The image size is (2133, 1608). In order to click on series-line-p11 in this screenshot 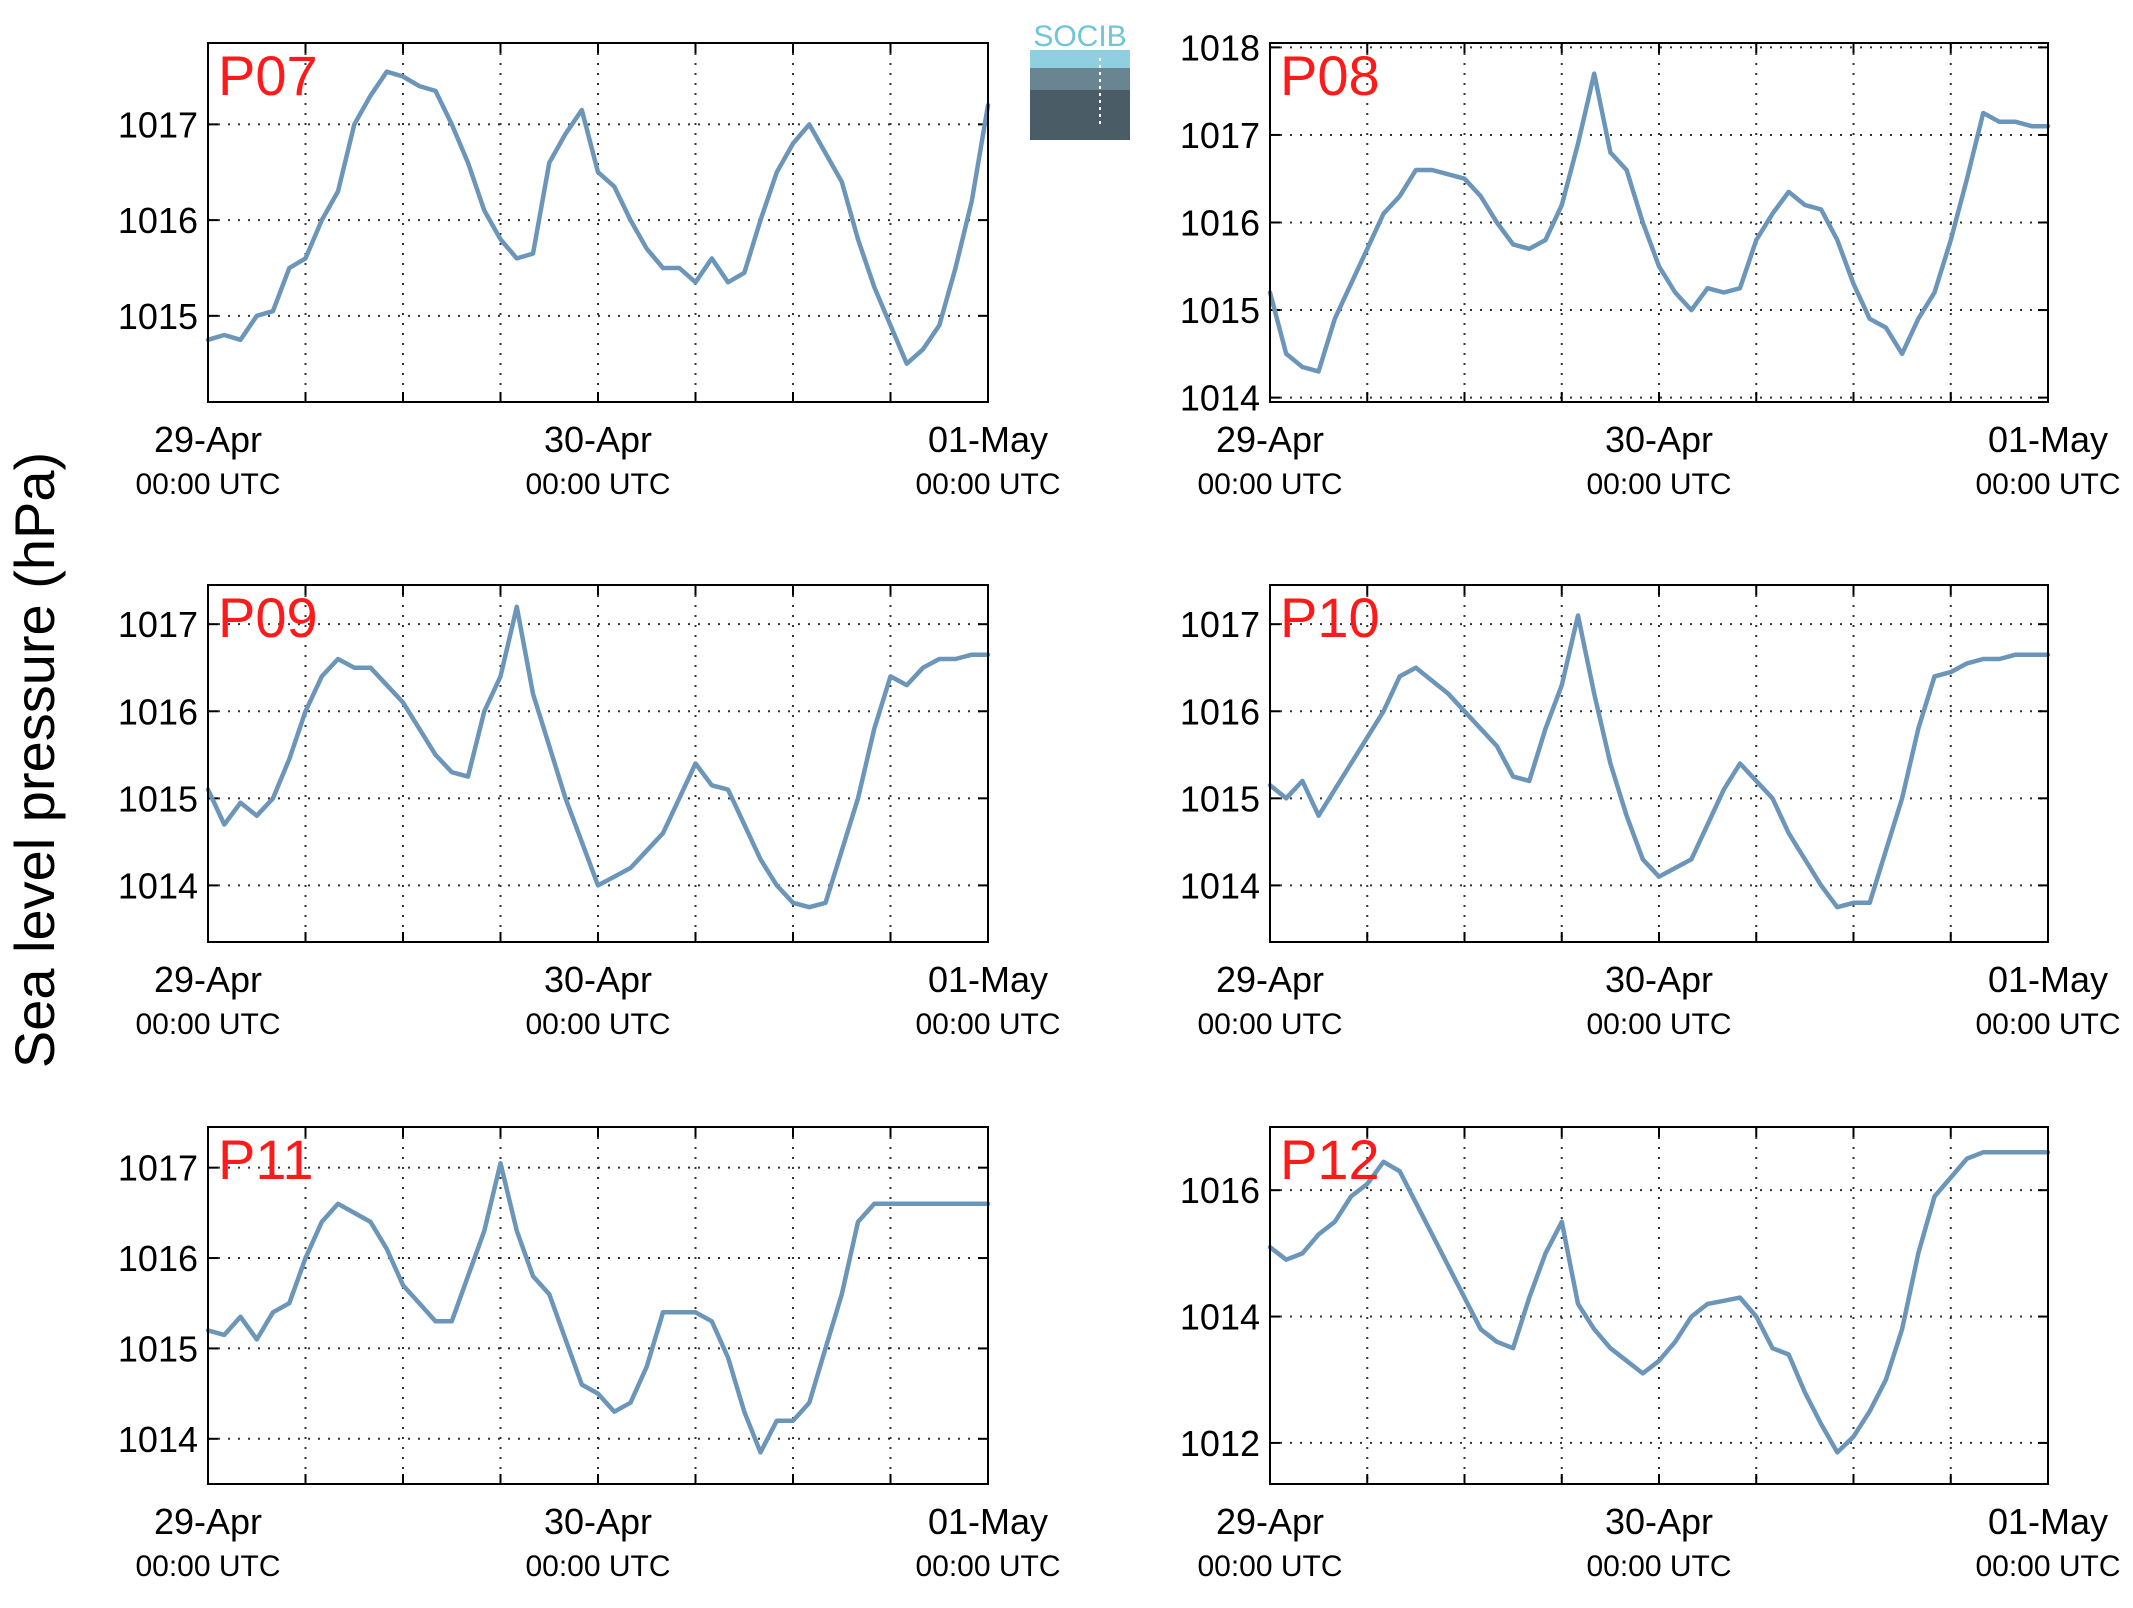, I will do `click(598, 1307)`.